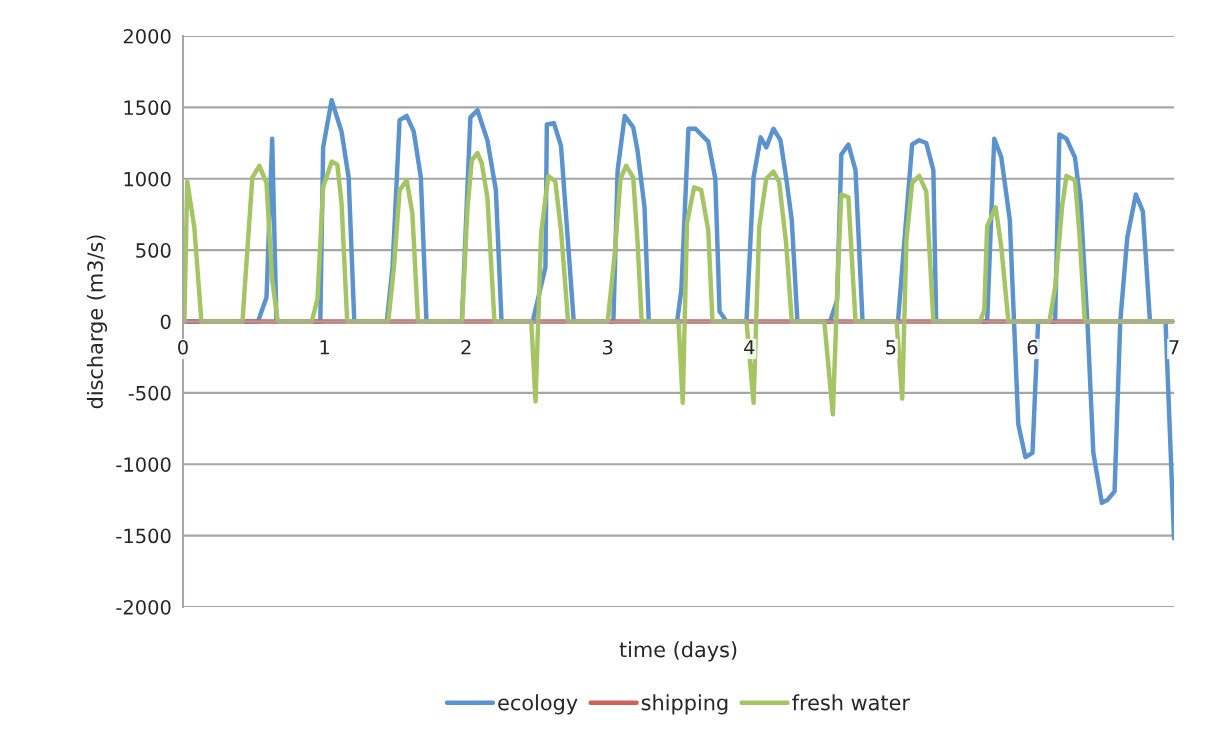 The width and height of the screenshot is (1207, 745). What do you see at coordinates (147, 108) in the screenshot?
I see `y-tick-label: 1500` at bounding box center [147, 108].